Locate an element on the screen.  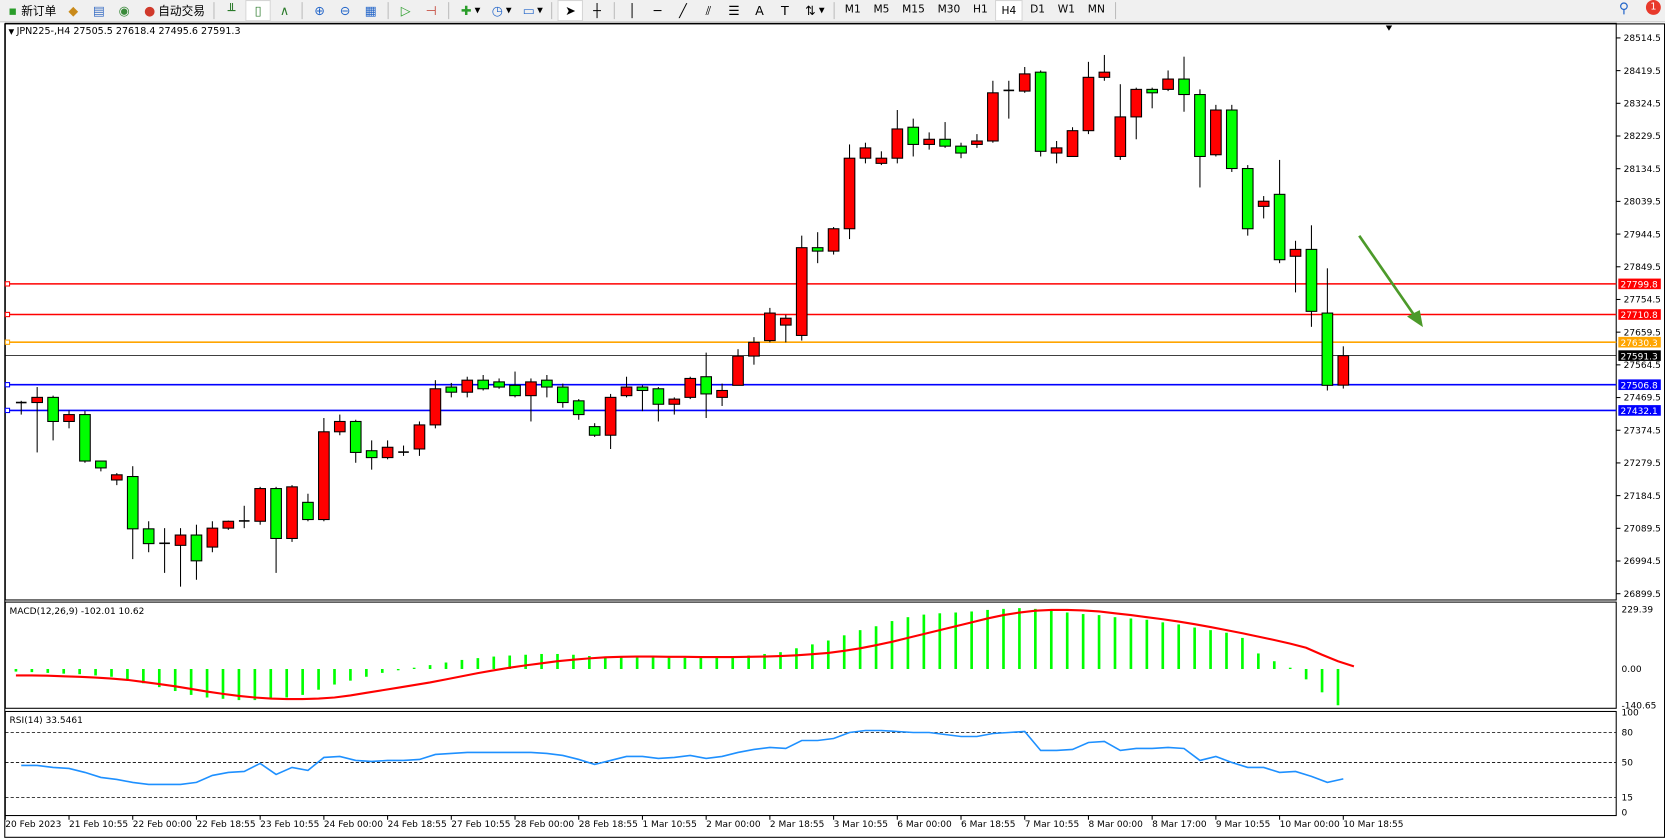
candlestick-button: ▯ is located at coordinates (258, 11).